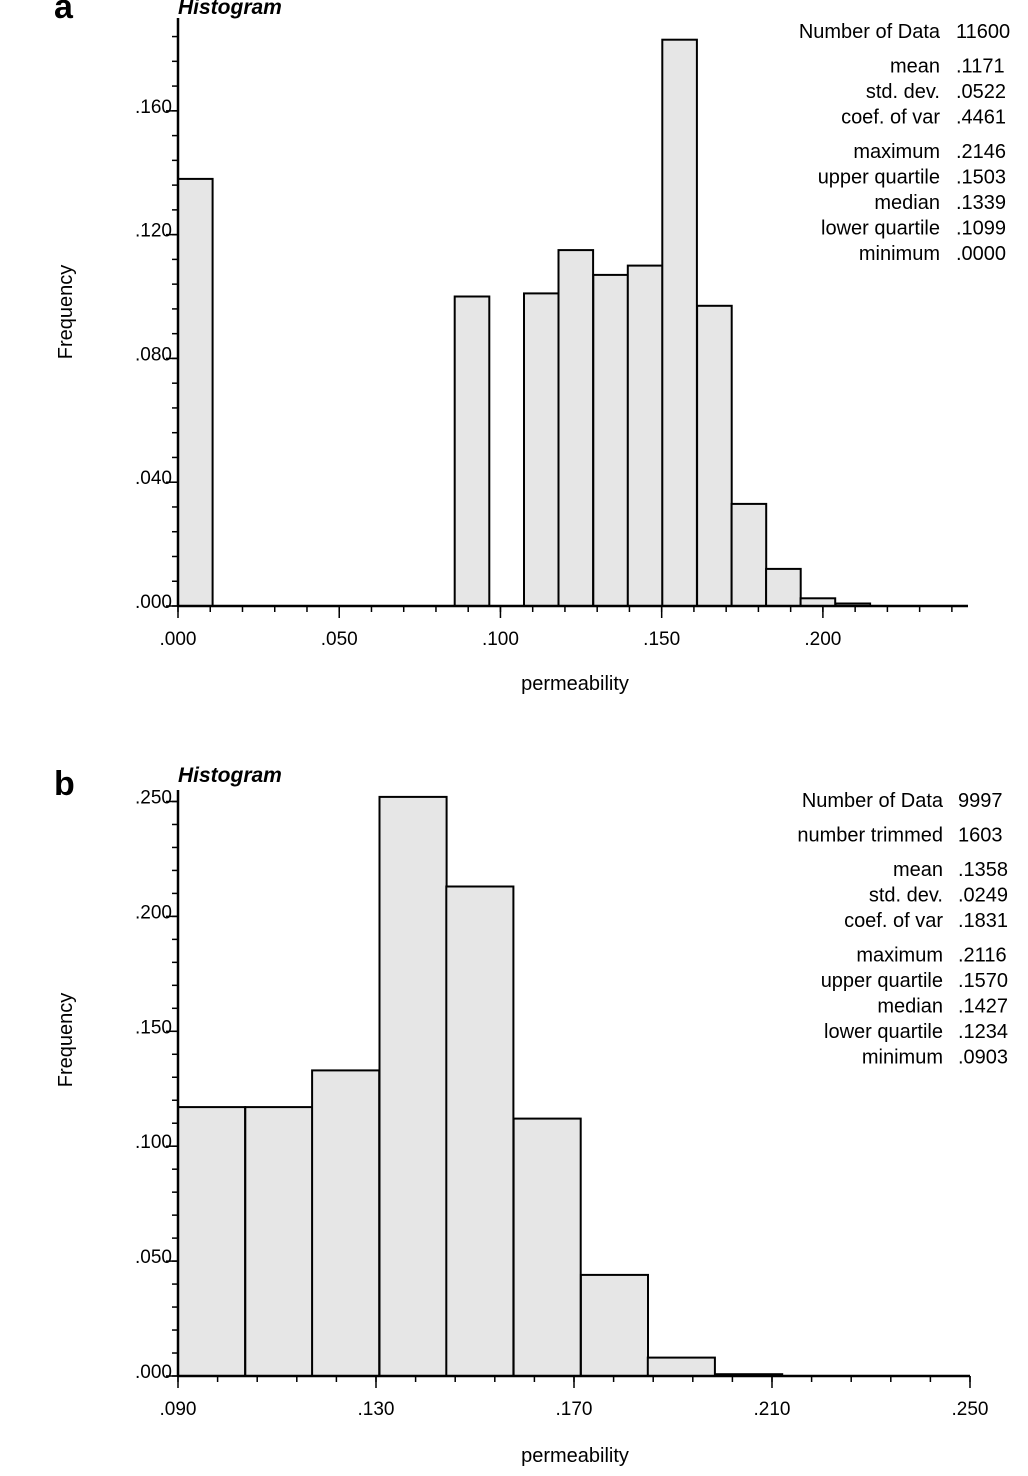  What do you see at coordinates (981, 178) in the screenshot?
I see `stat-value: .1503` at bounding box center [981, 178].